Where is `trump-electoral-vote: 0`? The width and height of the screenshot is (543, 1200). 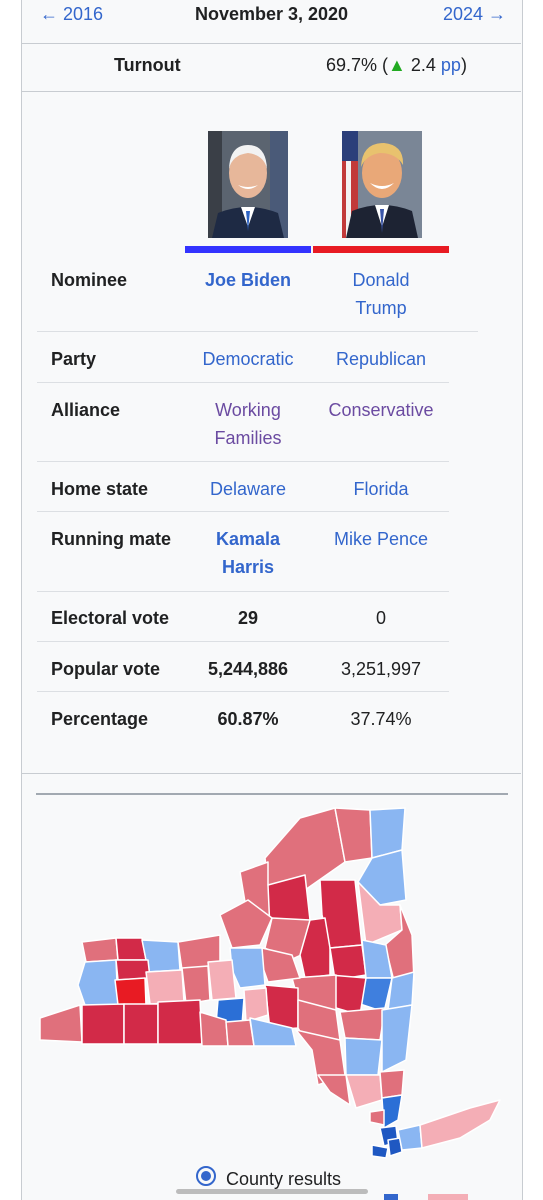
trump-electoral-vote: 0 is located at coordinates (380, 618).